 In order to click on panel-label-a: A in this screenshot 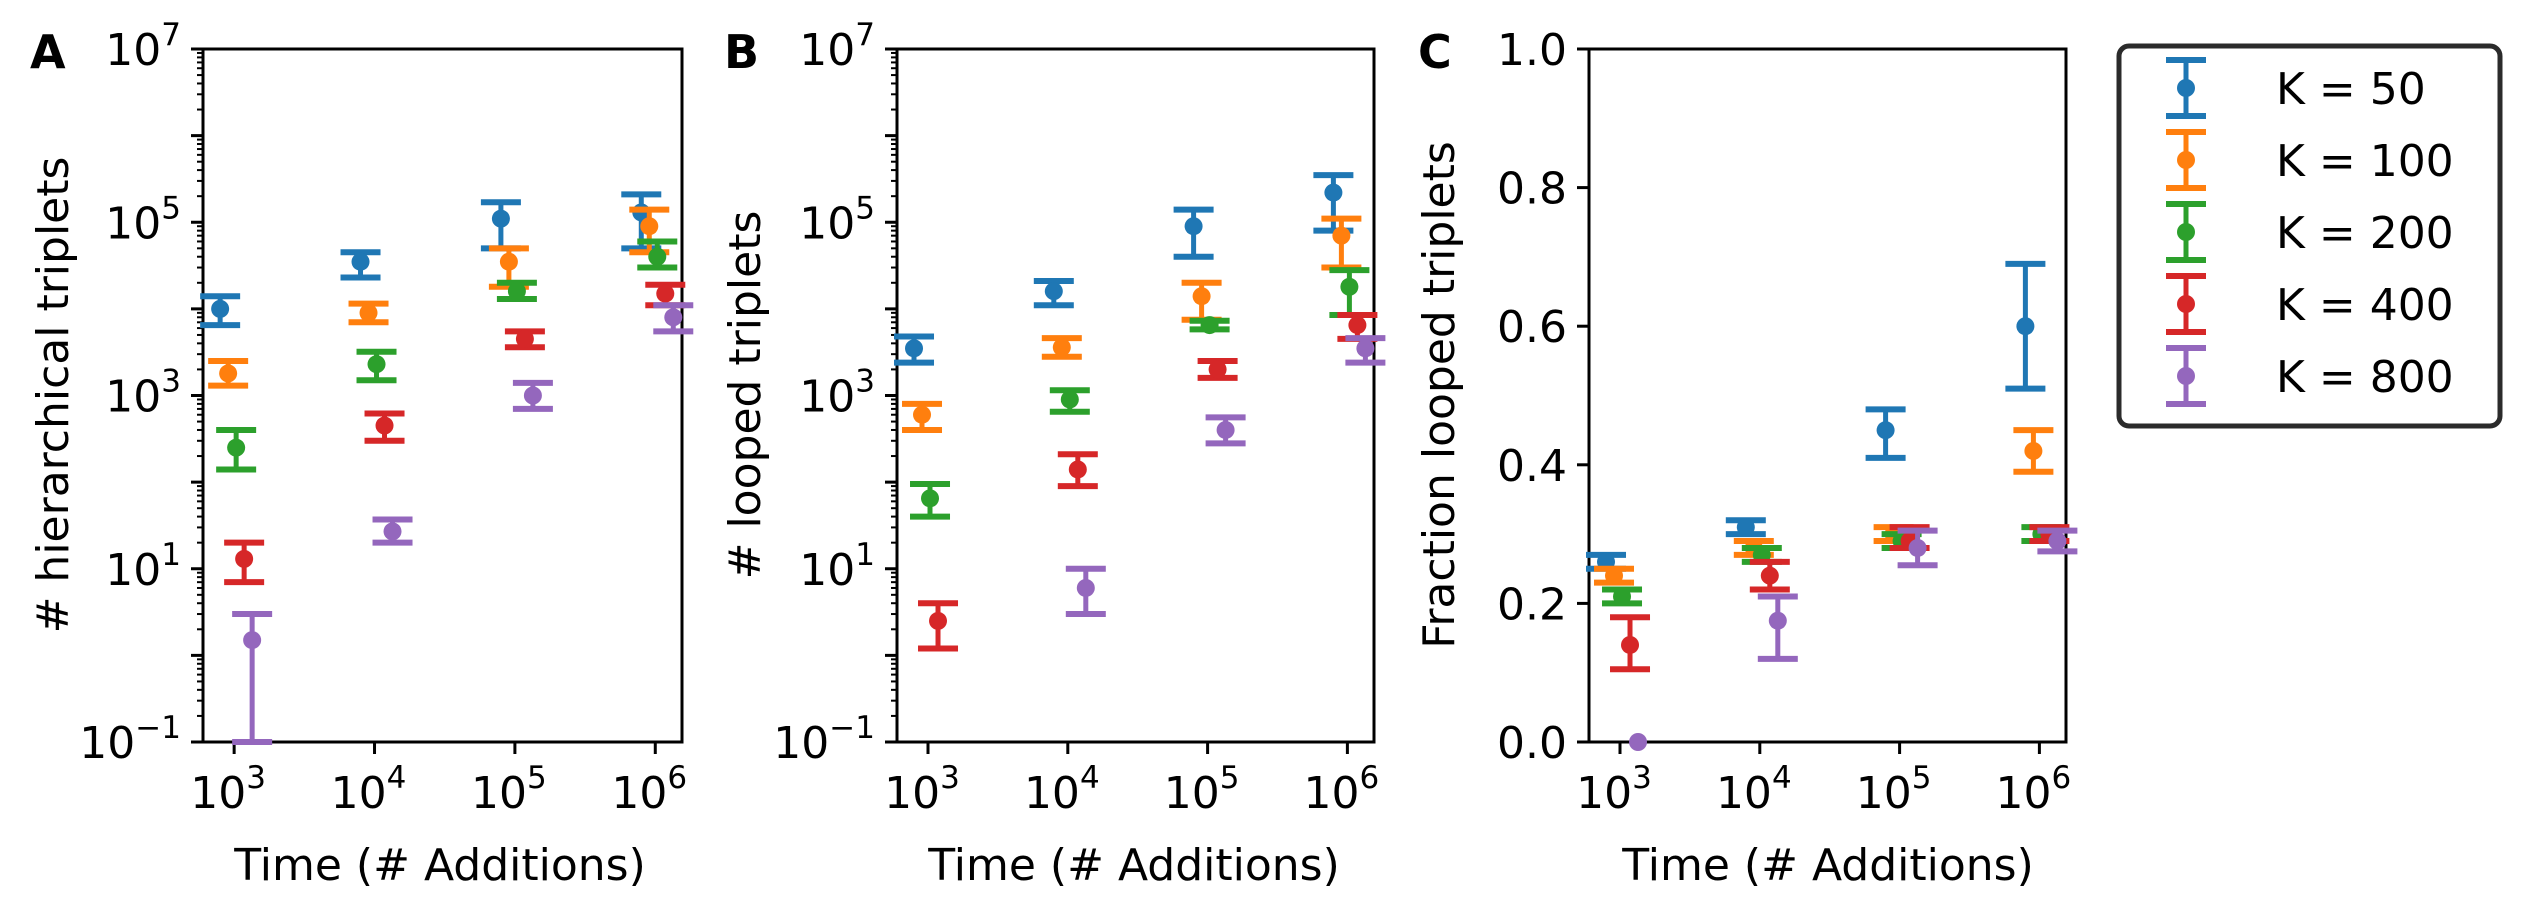, I will do `click(48, 52)`.